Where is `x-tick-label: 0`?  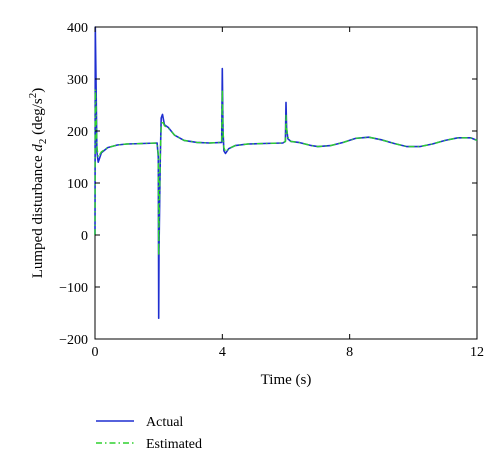
x-tick-label: 0 is located at coordinates (95, 352).